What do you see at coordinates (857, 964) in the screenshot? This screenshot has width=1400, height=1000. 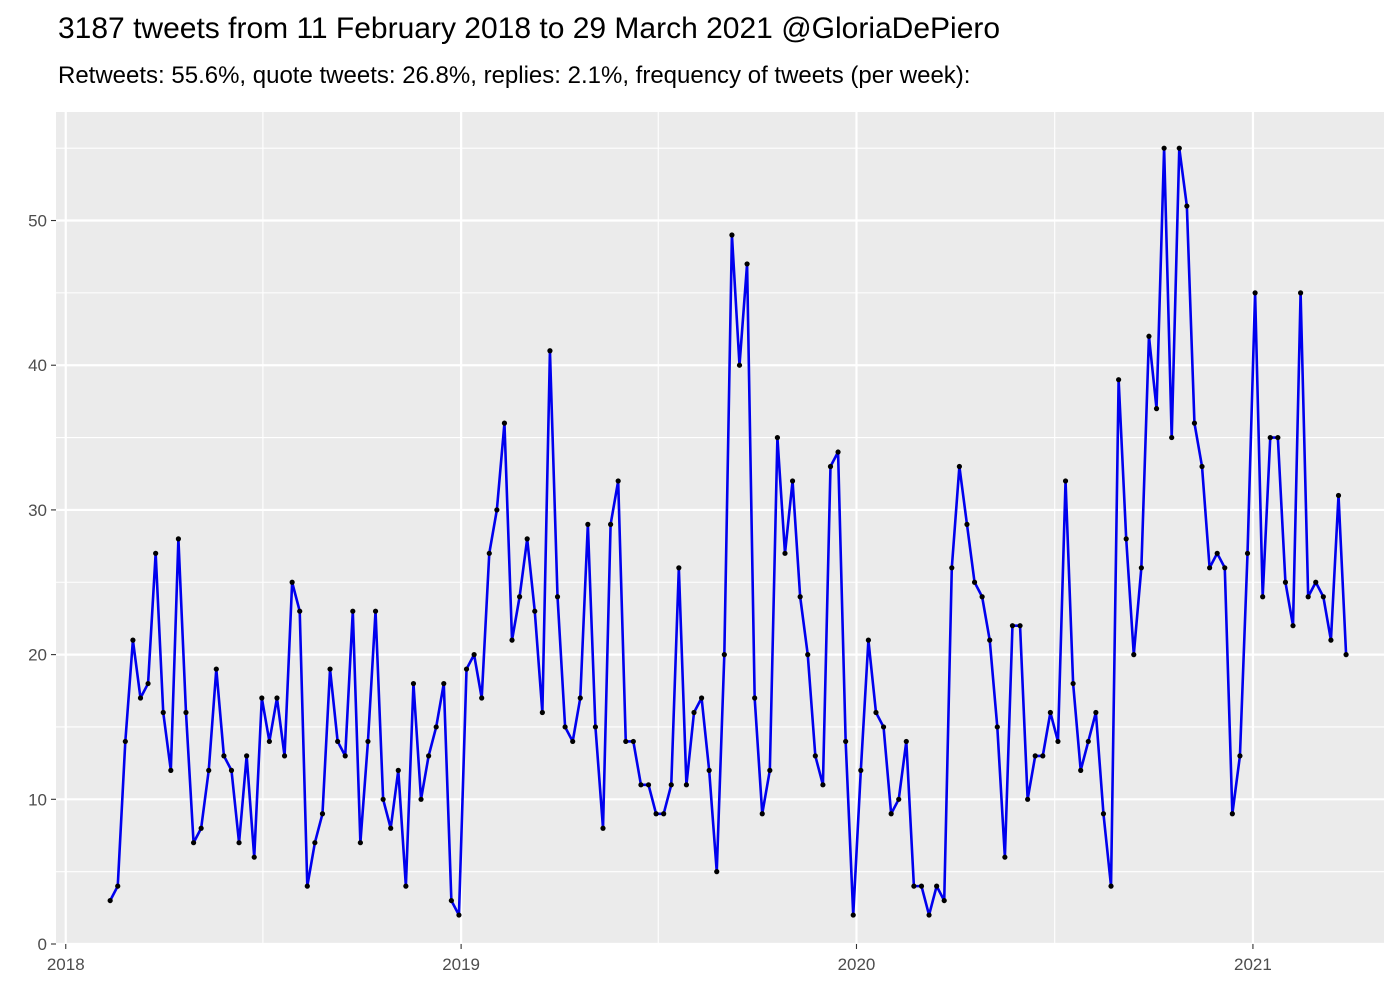 I see `x-tick-label: 2020` at bounding box center [857, 964].